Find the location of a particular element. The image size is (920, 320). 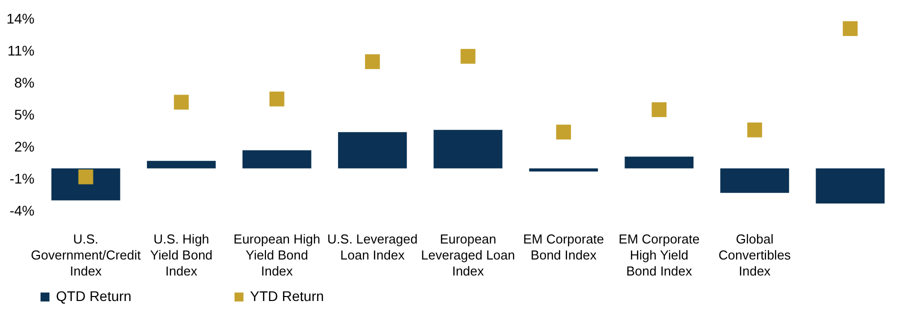

y-tick-label: 5% is located at coordinates (24, 114).